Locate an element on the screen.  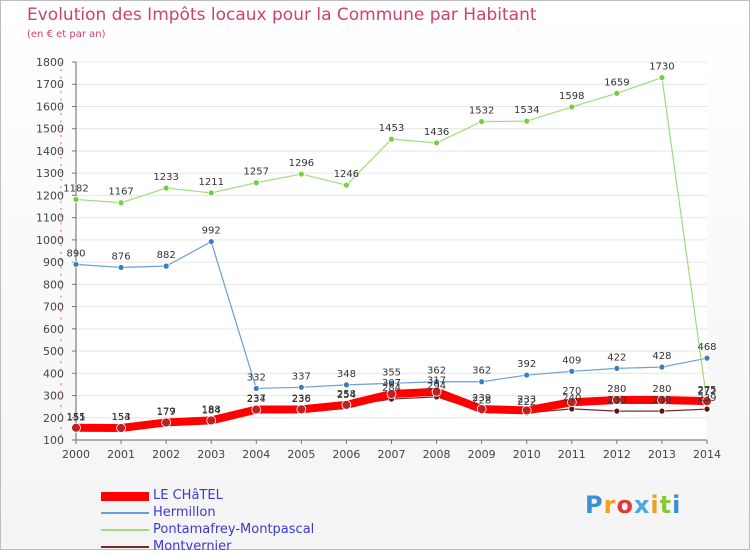
data-label: 317 is located at coordinates (436, 381).